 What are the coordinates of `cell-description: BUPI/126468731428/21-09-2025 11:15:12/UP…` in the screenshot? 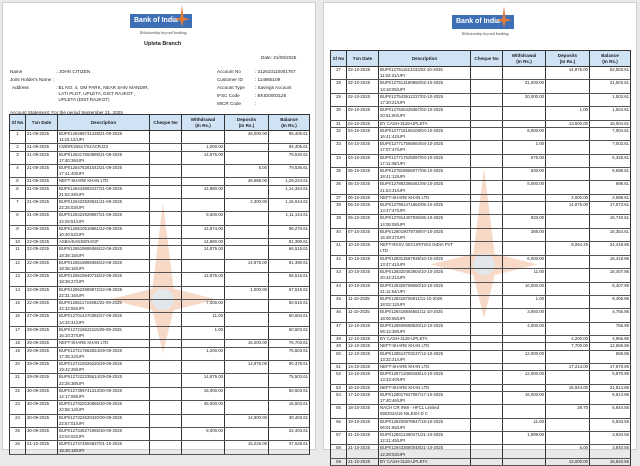 It's located at (103, 137).